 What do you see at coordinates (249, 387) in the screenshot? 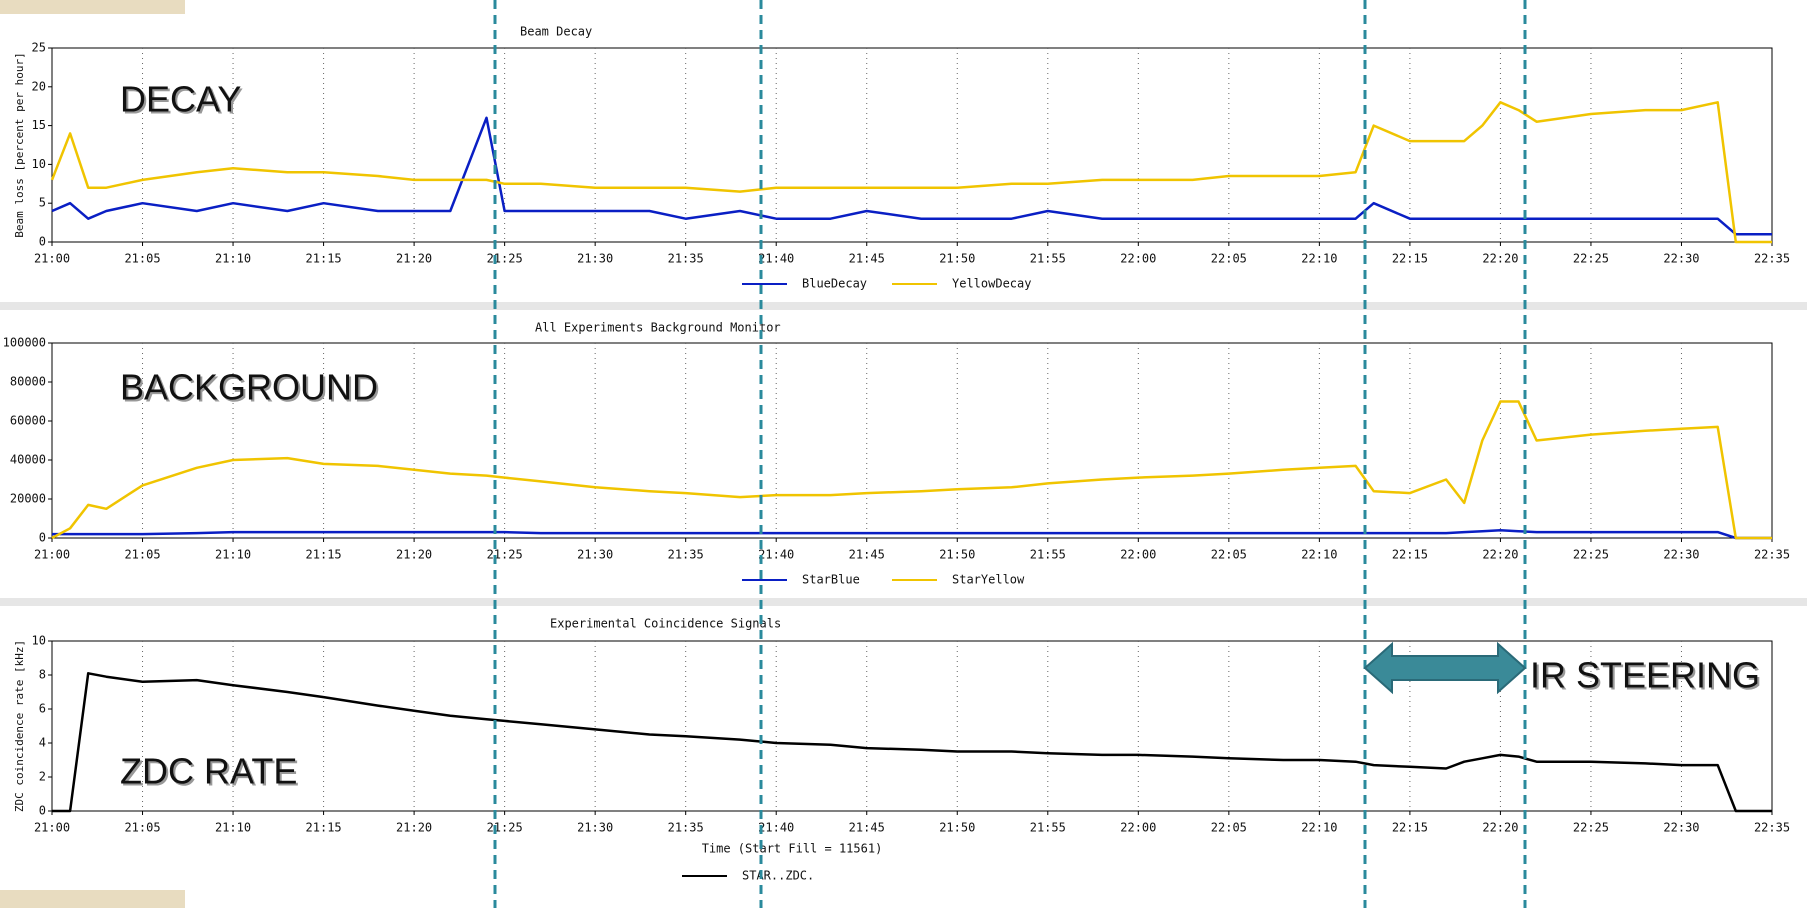
I see `overlay-label: BACKGROUND` at bounding box center [249, 387].